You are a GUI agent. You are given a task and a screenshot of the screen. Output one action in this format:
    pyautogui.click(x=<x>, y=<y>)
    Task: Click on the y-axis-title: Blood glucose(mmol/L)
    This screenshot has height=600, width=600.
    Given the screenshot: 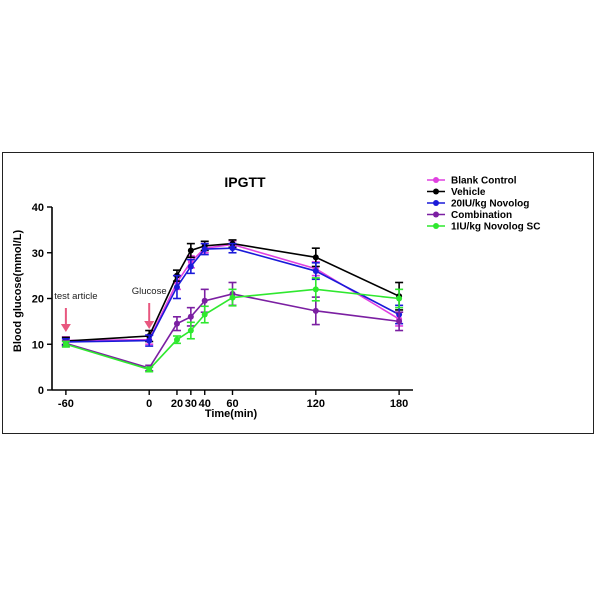 What is the action you would take?
    pyautogui.click(x=18, y=291)
    